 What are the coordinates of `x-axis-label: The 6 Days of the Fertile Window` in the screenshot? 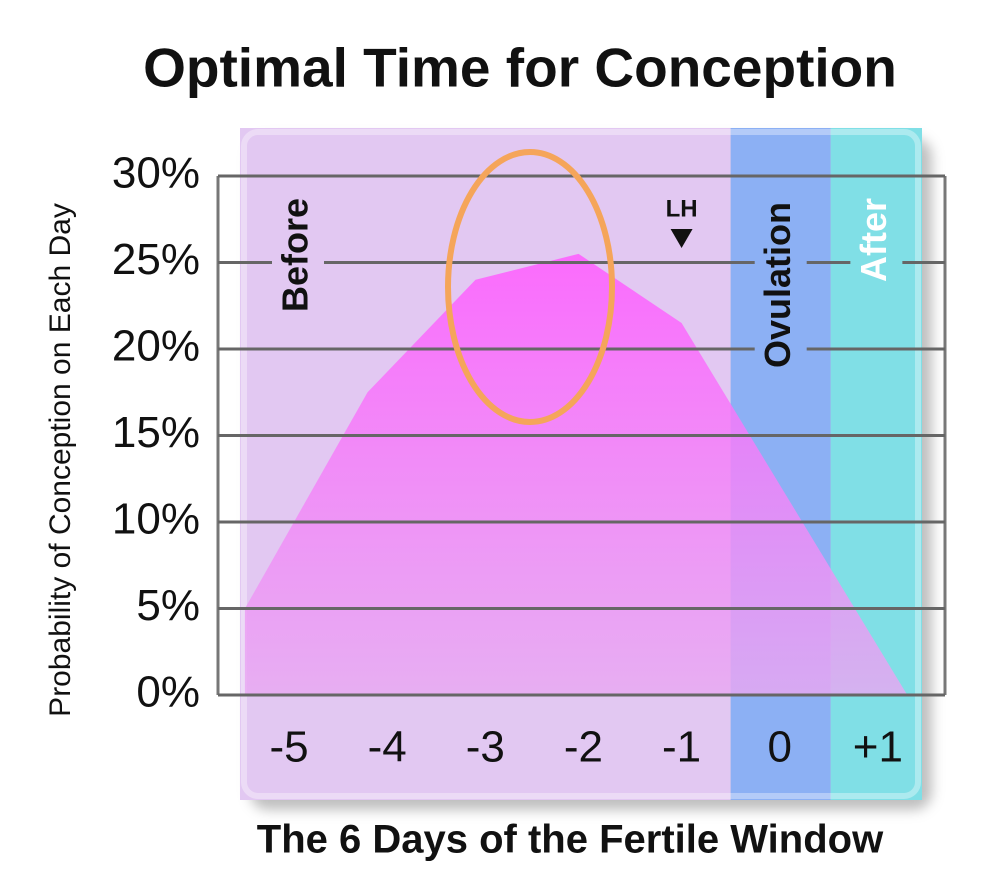 It's located at (570, 840).